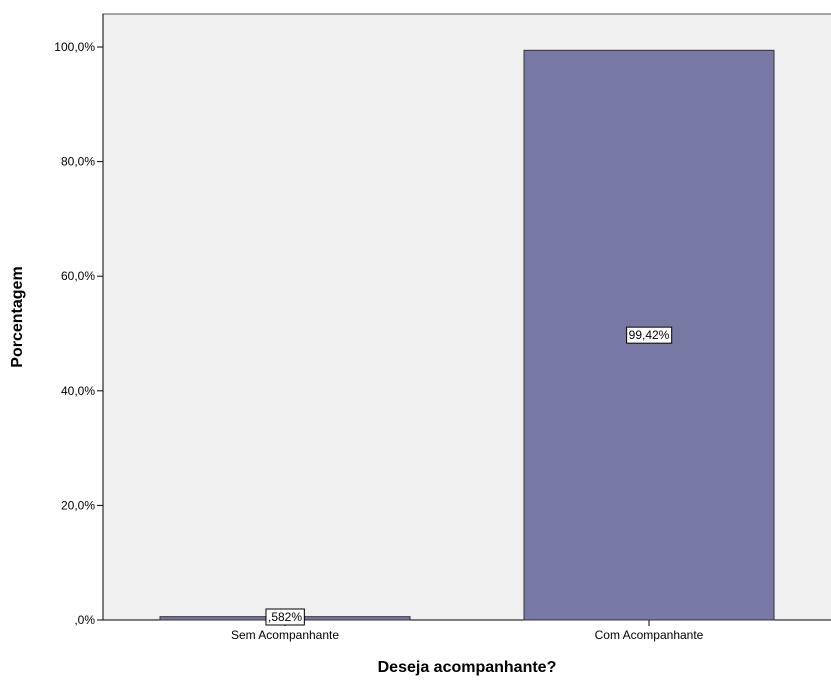 The width and height of the screenshot is (831, 681). I want to click on x-tick-label: Com Acompanhante, so click(649, 635).